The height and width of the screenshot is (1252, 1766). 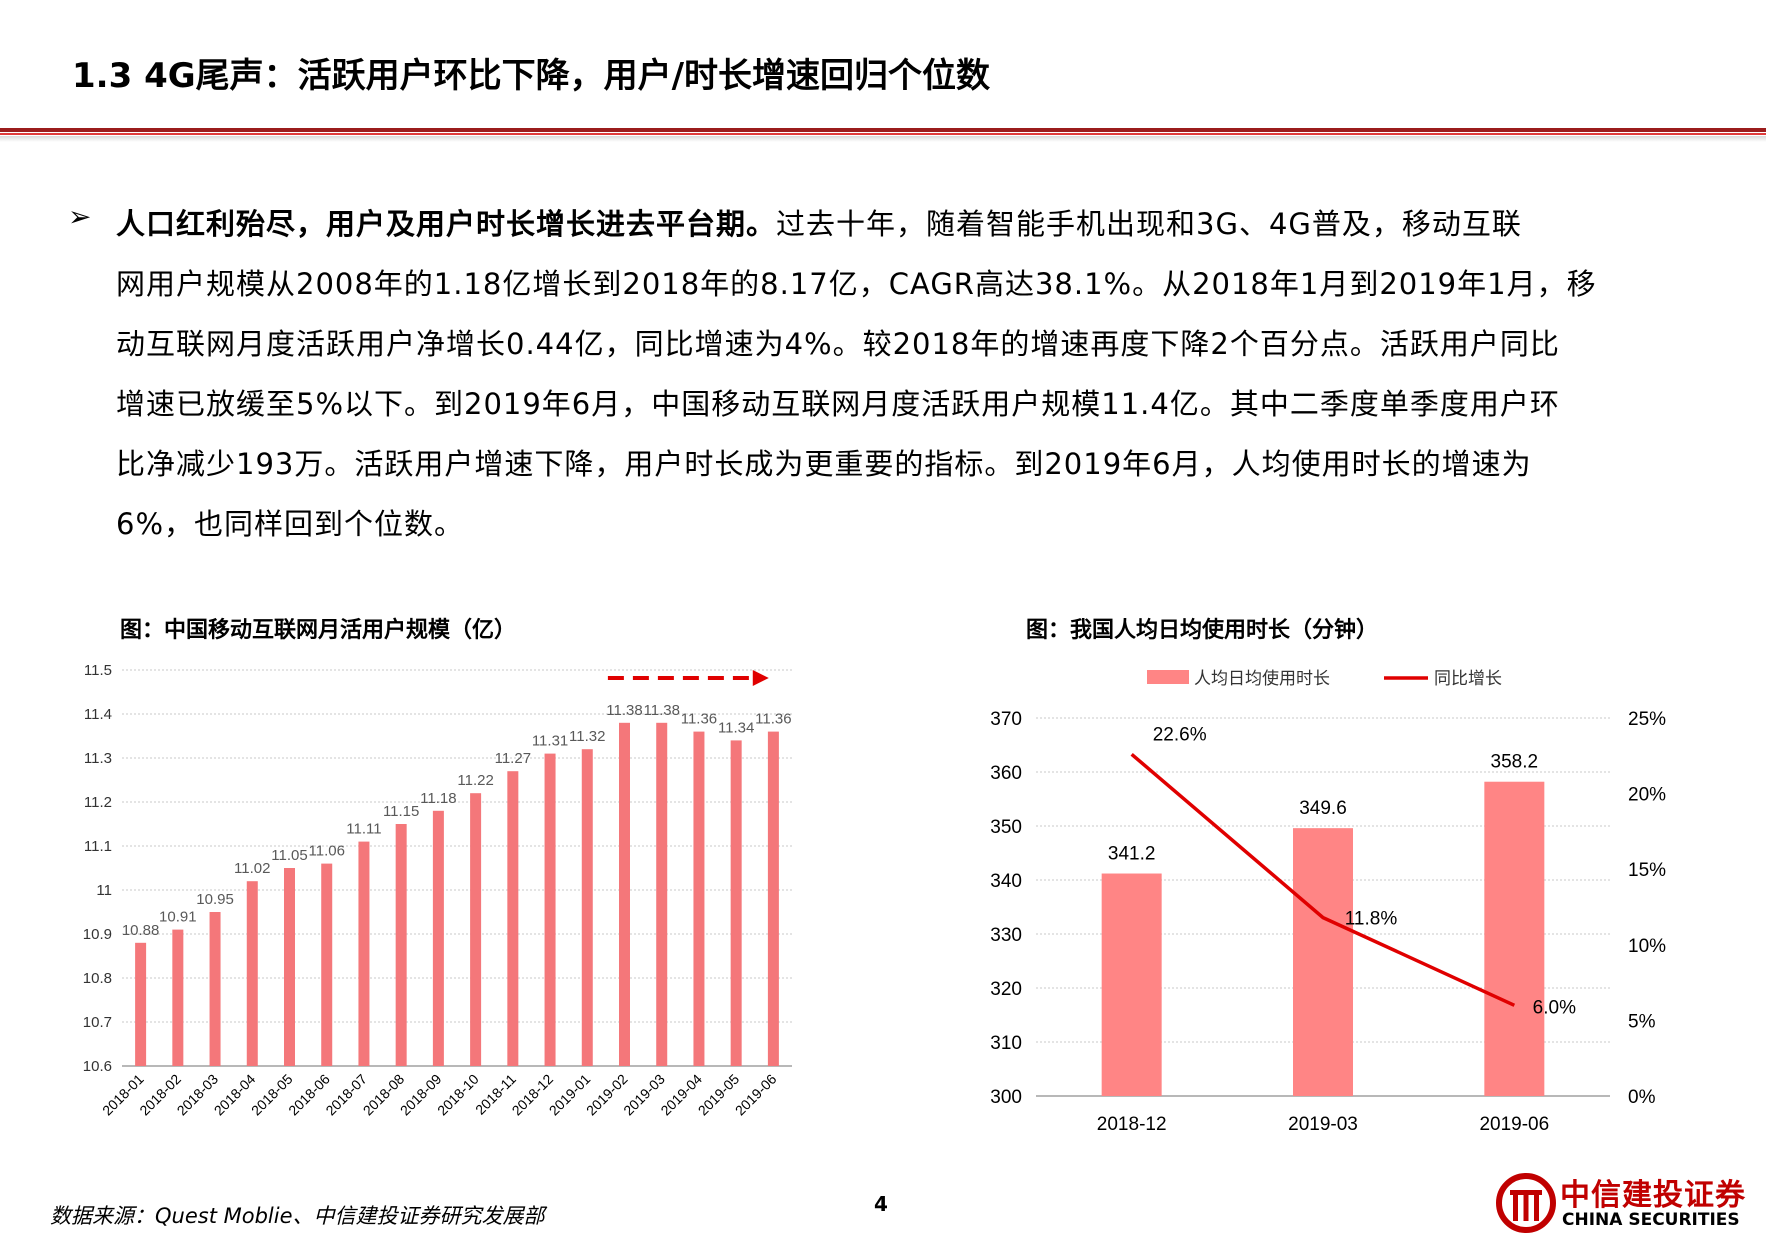 I want to click on trend-arrow-head-icon, so click(x=760, y=678).